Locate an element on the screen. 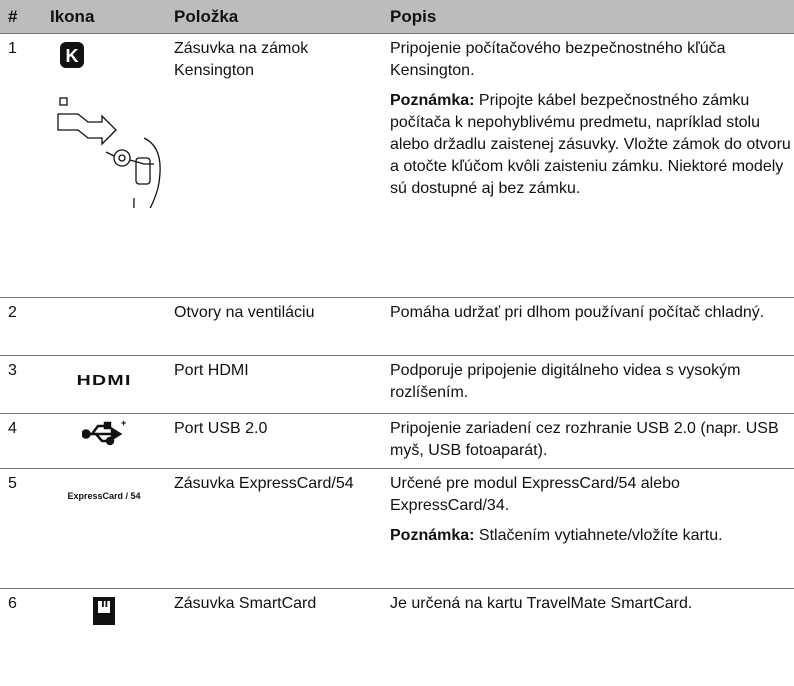  icon-cell: HDMI is located at coordinates (104, 384).